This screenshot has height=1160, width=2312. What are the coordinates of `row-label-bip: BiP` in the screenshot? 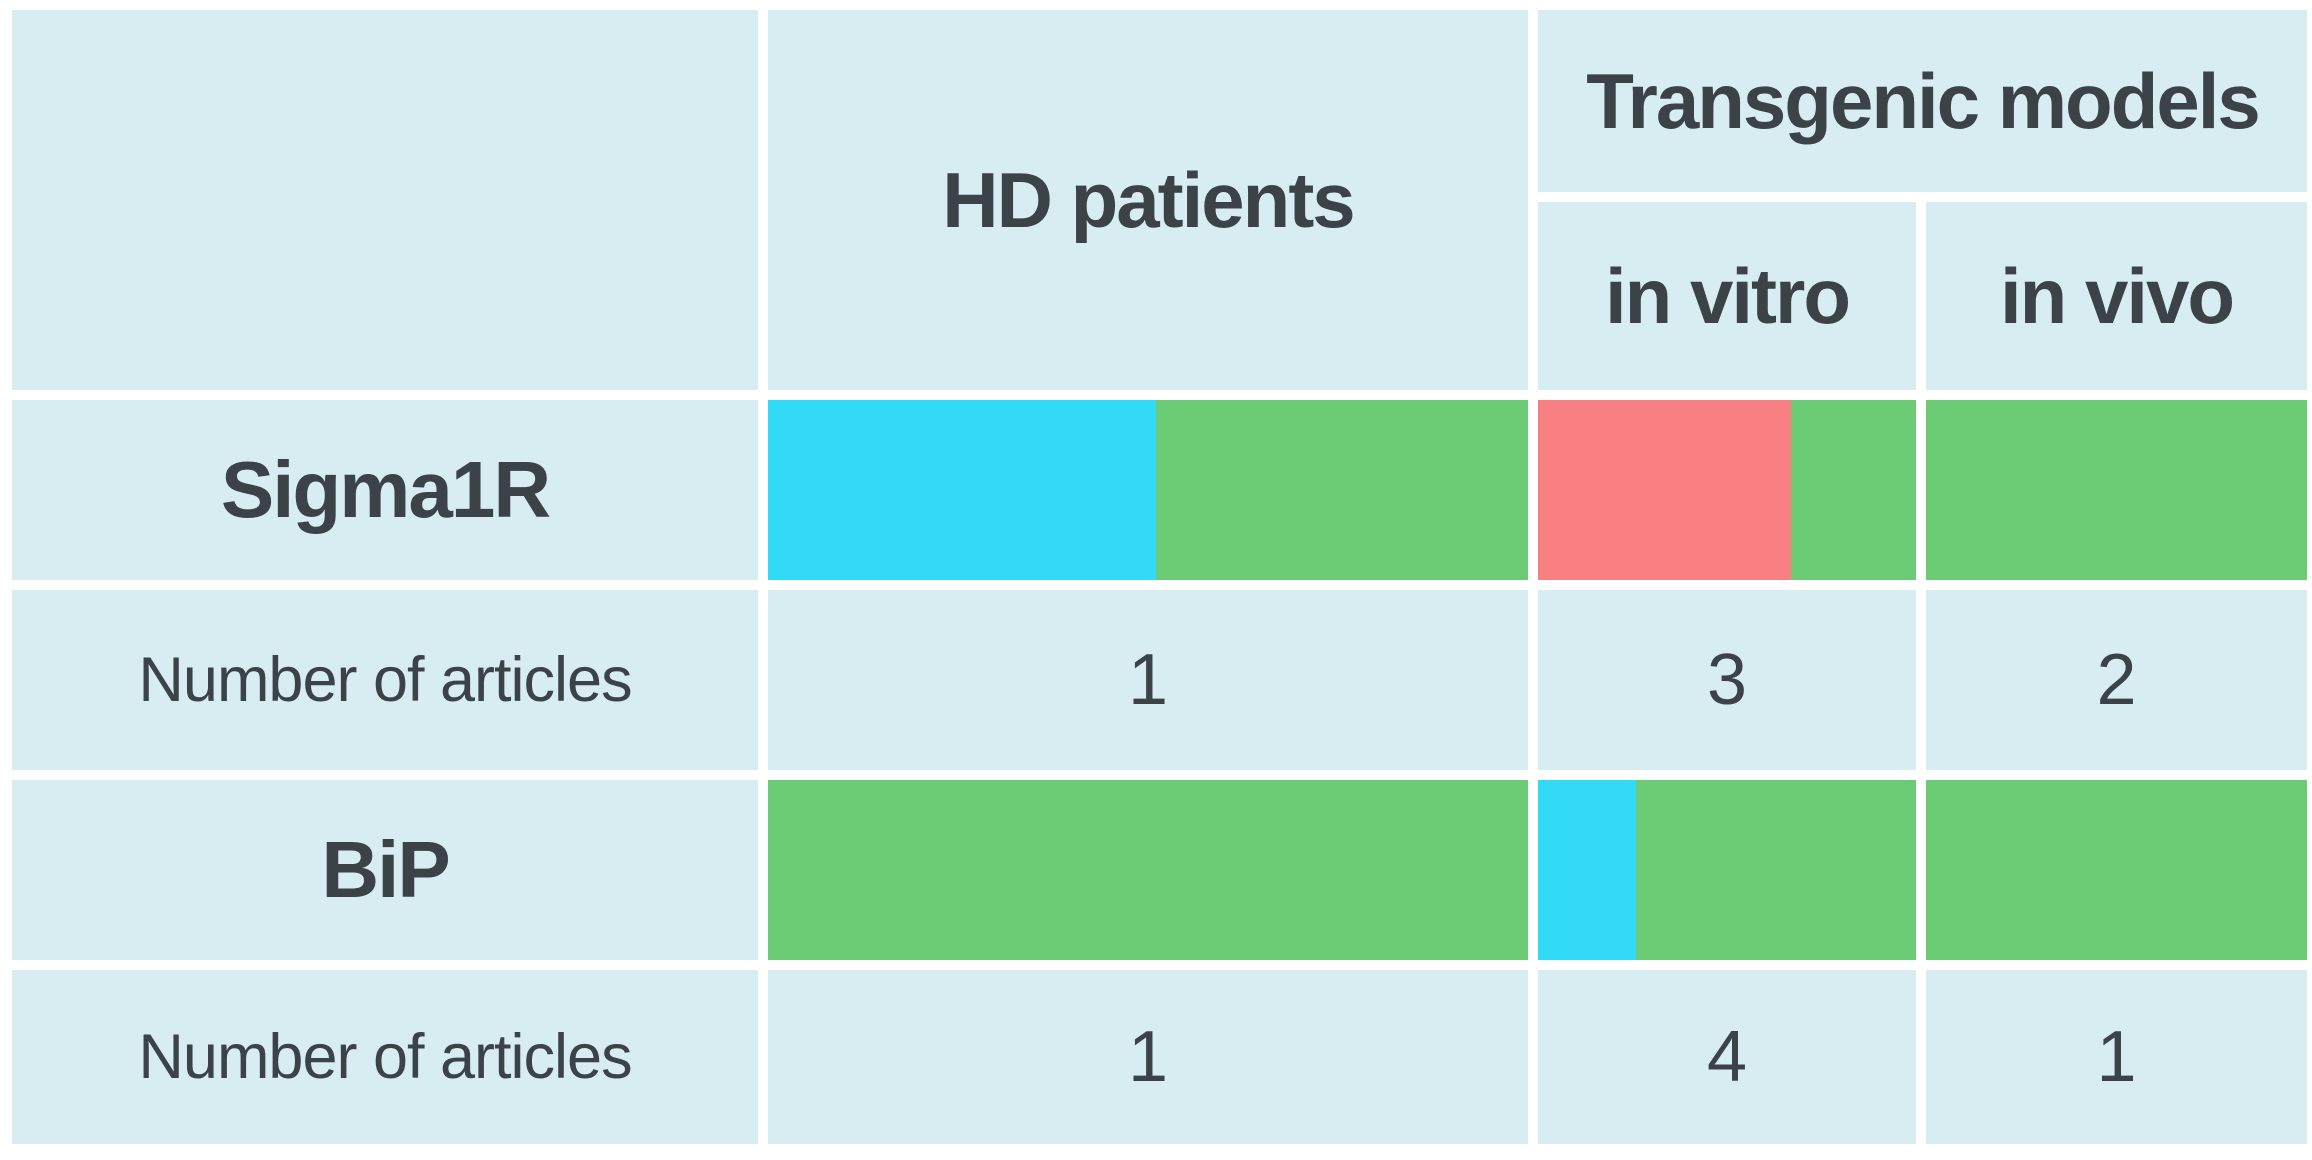 It's located at (385, 870).